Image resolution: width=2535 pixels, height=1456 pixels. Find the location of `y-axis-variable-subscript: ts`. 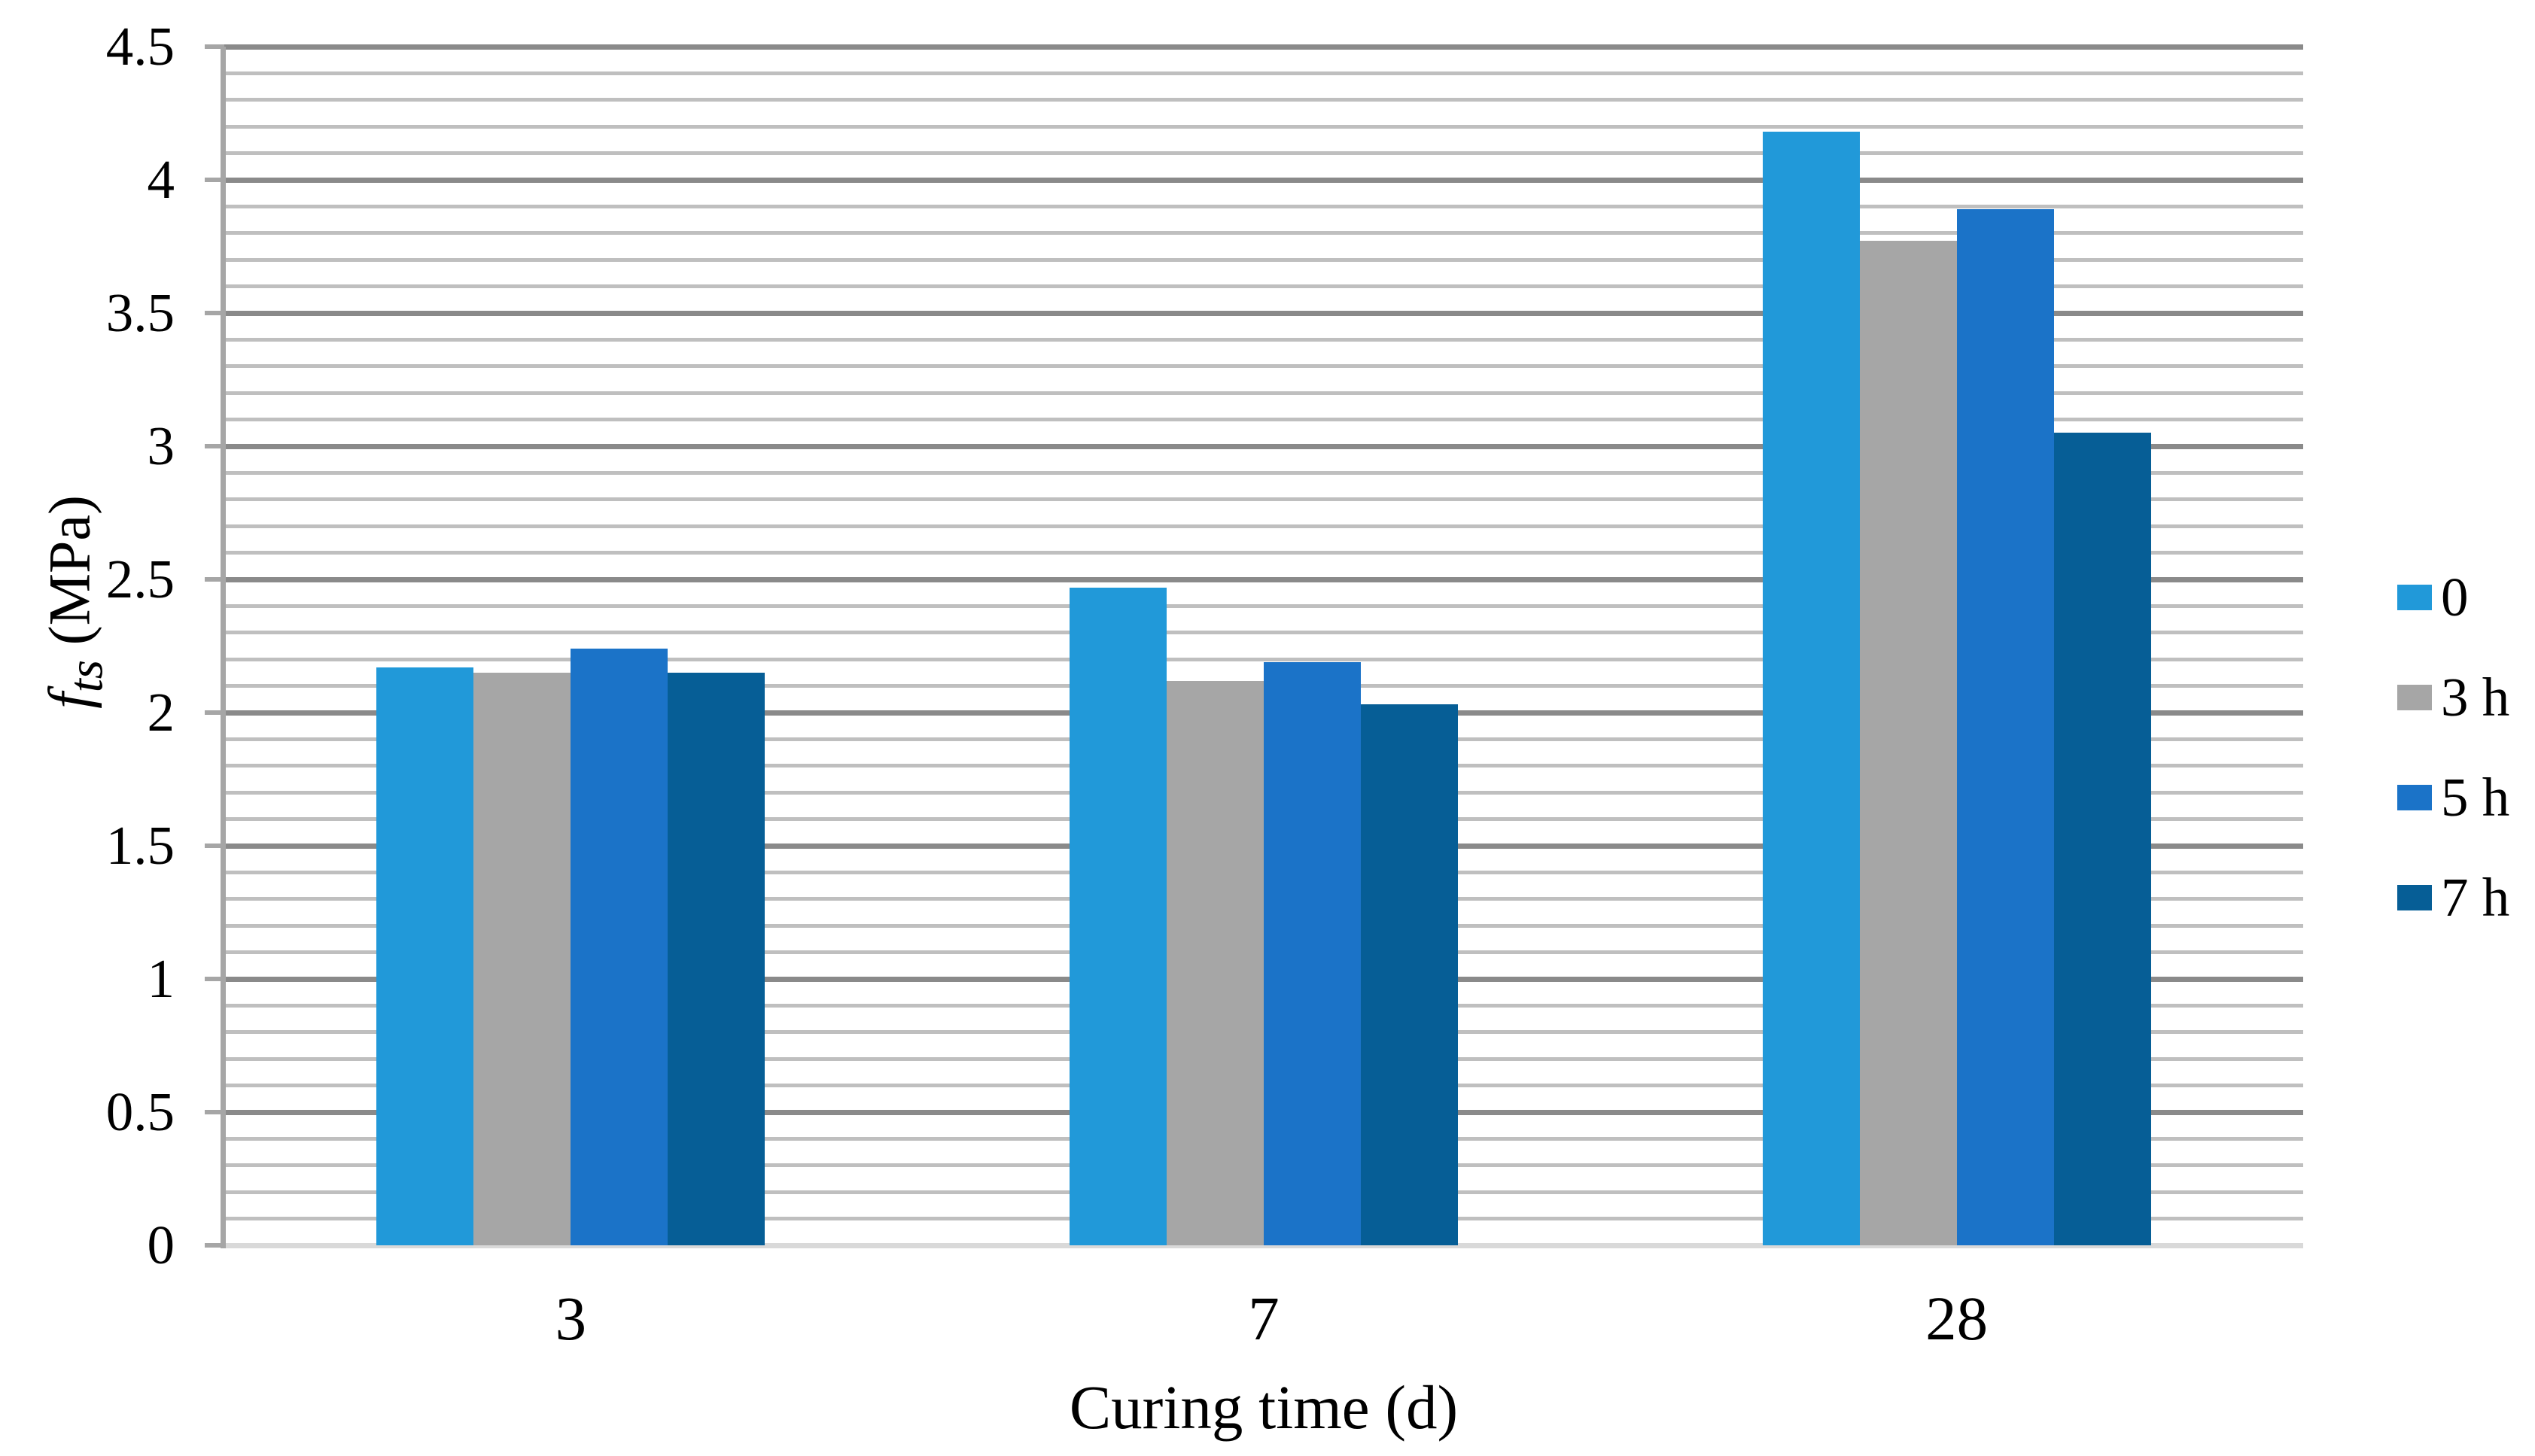

y-axis-variable-subscript: ts is located at coordinates (86, 676).